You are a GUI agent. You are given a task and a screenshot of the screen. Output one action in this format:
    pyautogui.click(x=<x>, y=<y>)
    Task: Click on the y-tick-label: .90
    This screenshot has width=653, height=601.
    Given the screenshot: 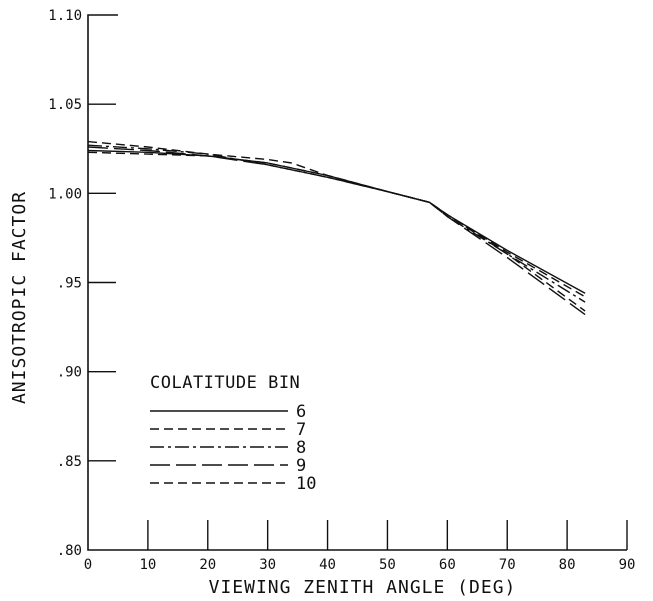 What is the action you would take?
    pyautogui.click(x=69, y=373)
    